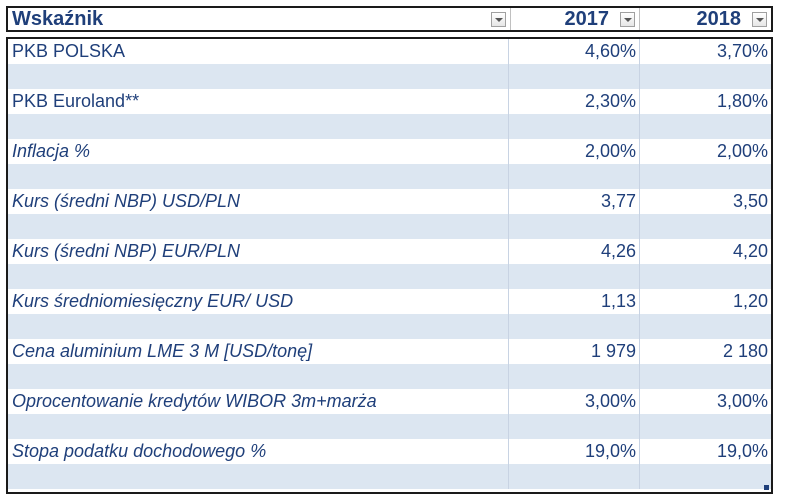 The image size is (786, 502). What do you see at coordinates (258, 101) in the screenshot?
I see `row-label: PKB Euroland**` at bounding box center [258, 101].